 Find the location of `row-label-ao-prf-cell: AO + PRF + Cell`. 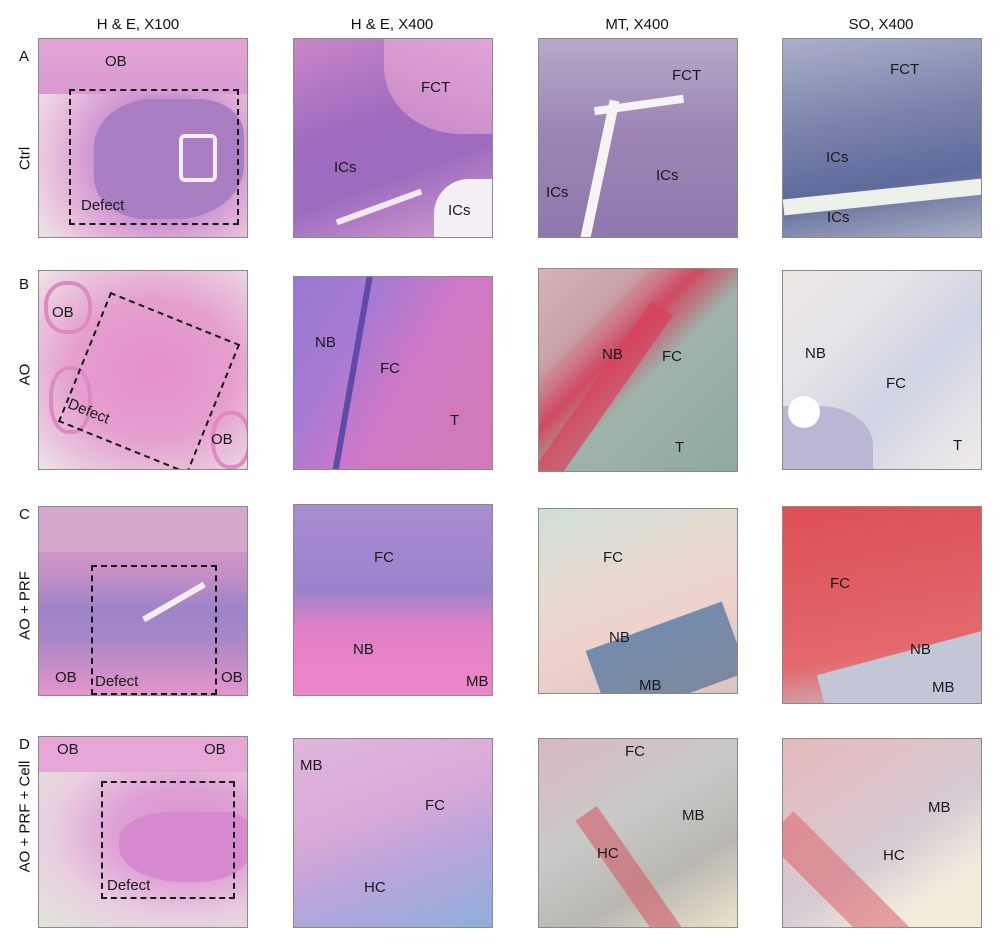

row-label-ao-prf-cell: AO + PRF + Cell is located at coordinates (25, 816).